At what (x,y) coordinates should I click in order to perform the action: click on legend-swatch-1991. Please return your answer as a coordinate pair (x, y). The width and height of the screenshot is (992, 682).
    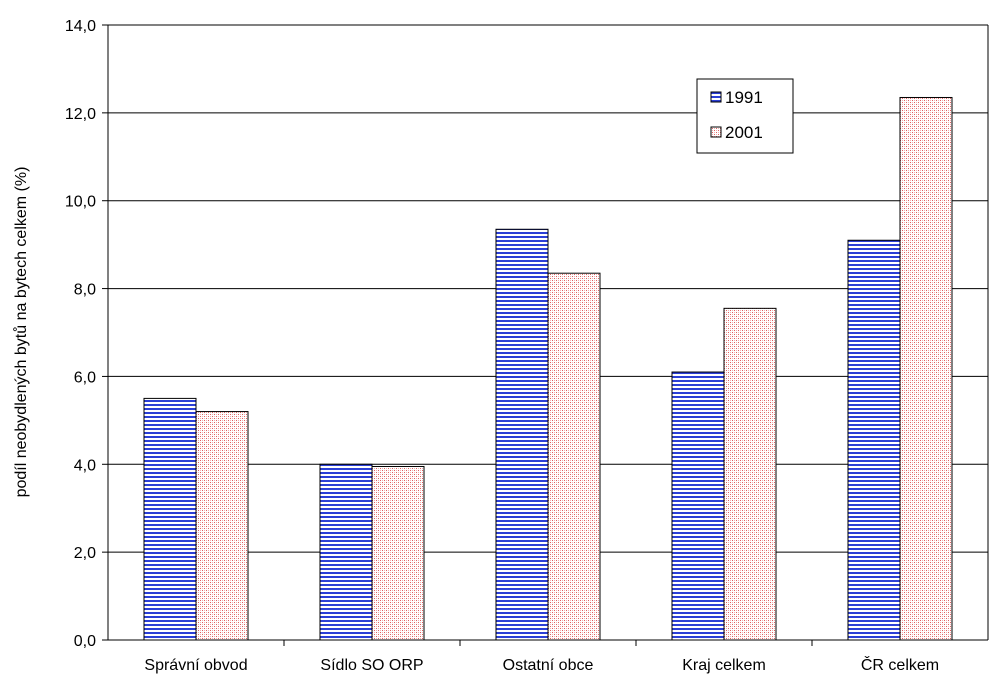
    Looking at the image, I should click on (716, 97).